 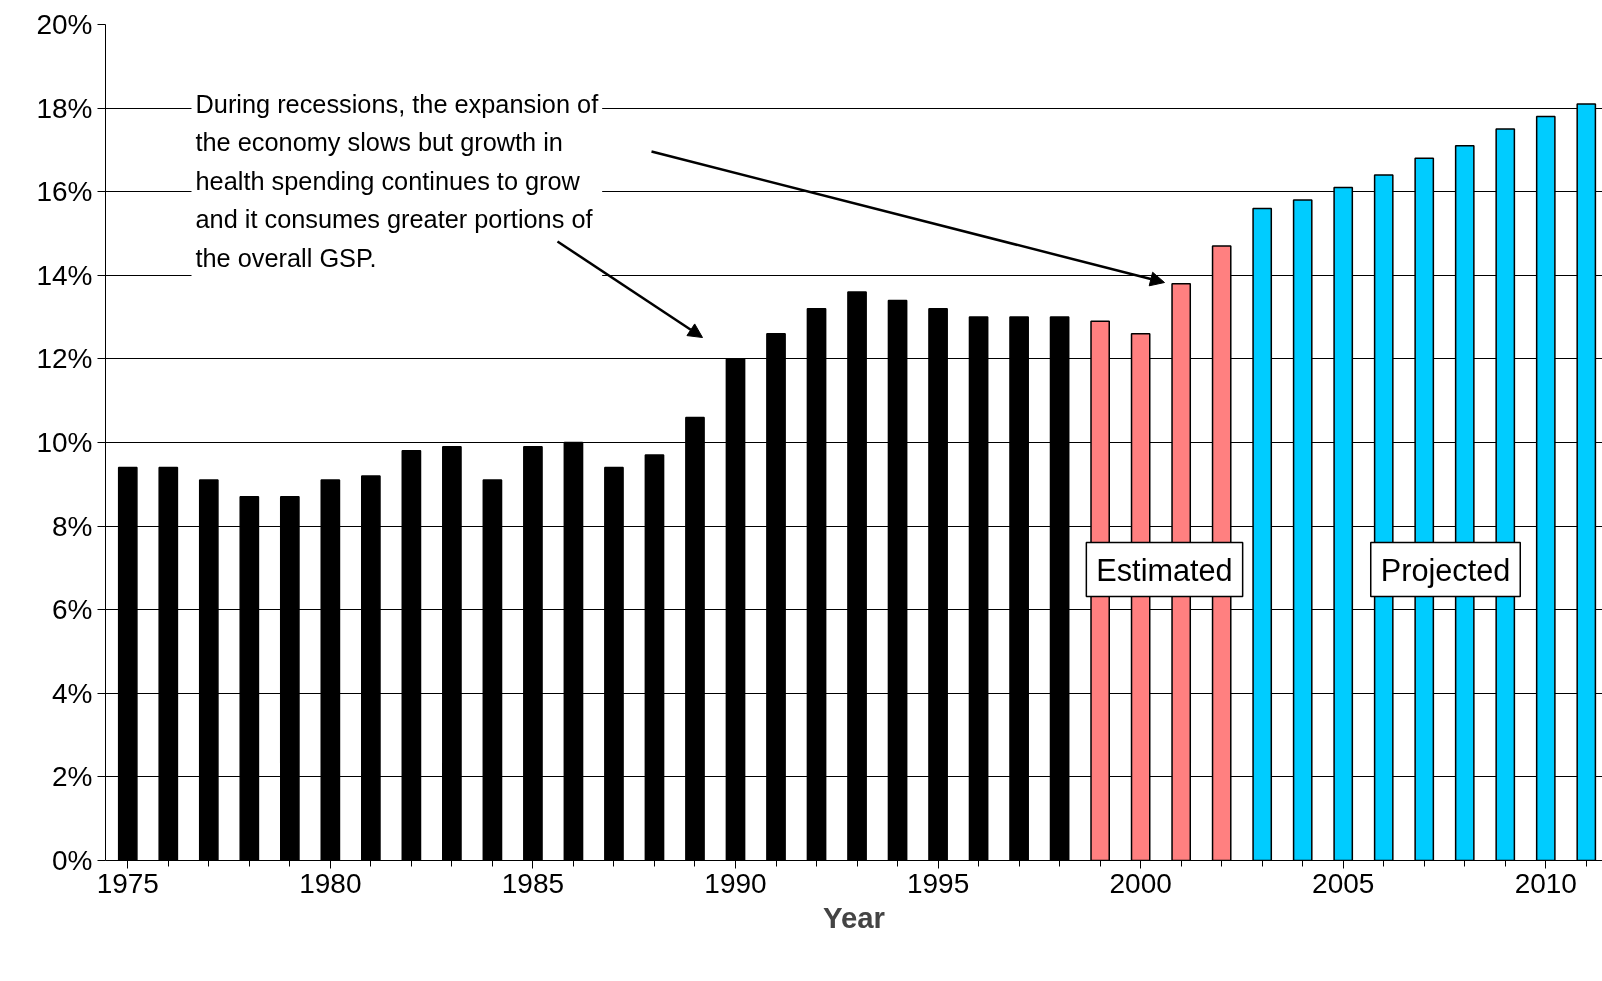 What do you see at coordinates (72, 777) in the screenshot?
I see `y-tick-label: 2%` at bounding box center [72, 777].